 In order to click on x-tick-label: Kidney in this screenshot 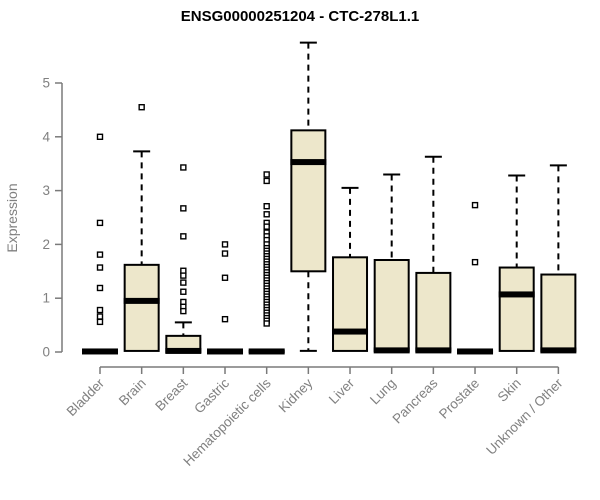, I will do `click(296, 395)`.